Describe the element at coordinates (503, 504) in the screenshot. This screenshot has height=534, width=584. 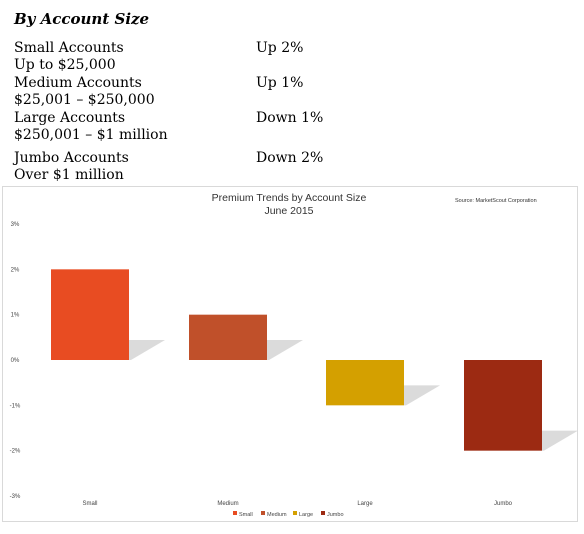
I see `x-category-label: Jumbo` at that location.